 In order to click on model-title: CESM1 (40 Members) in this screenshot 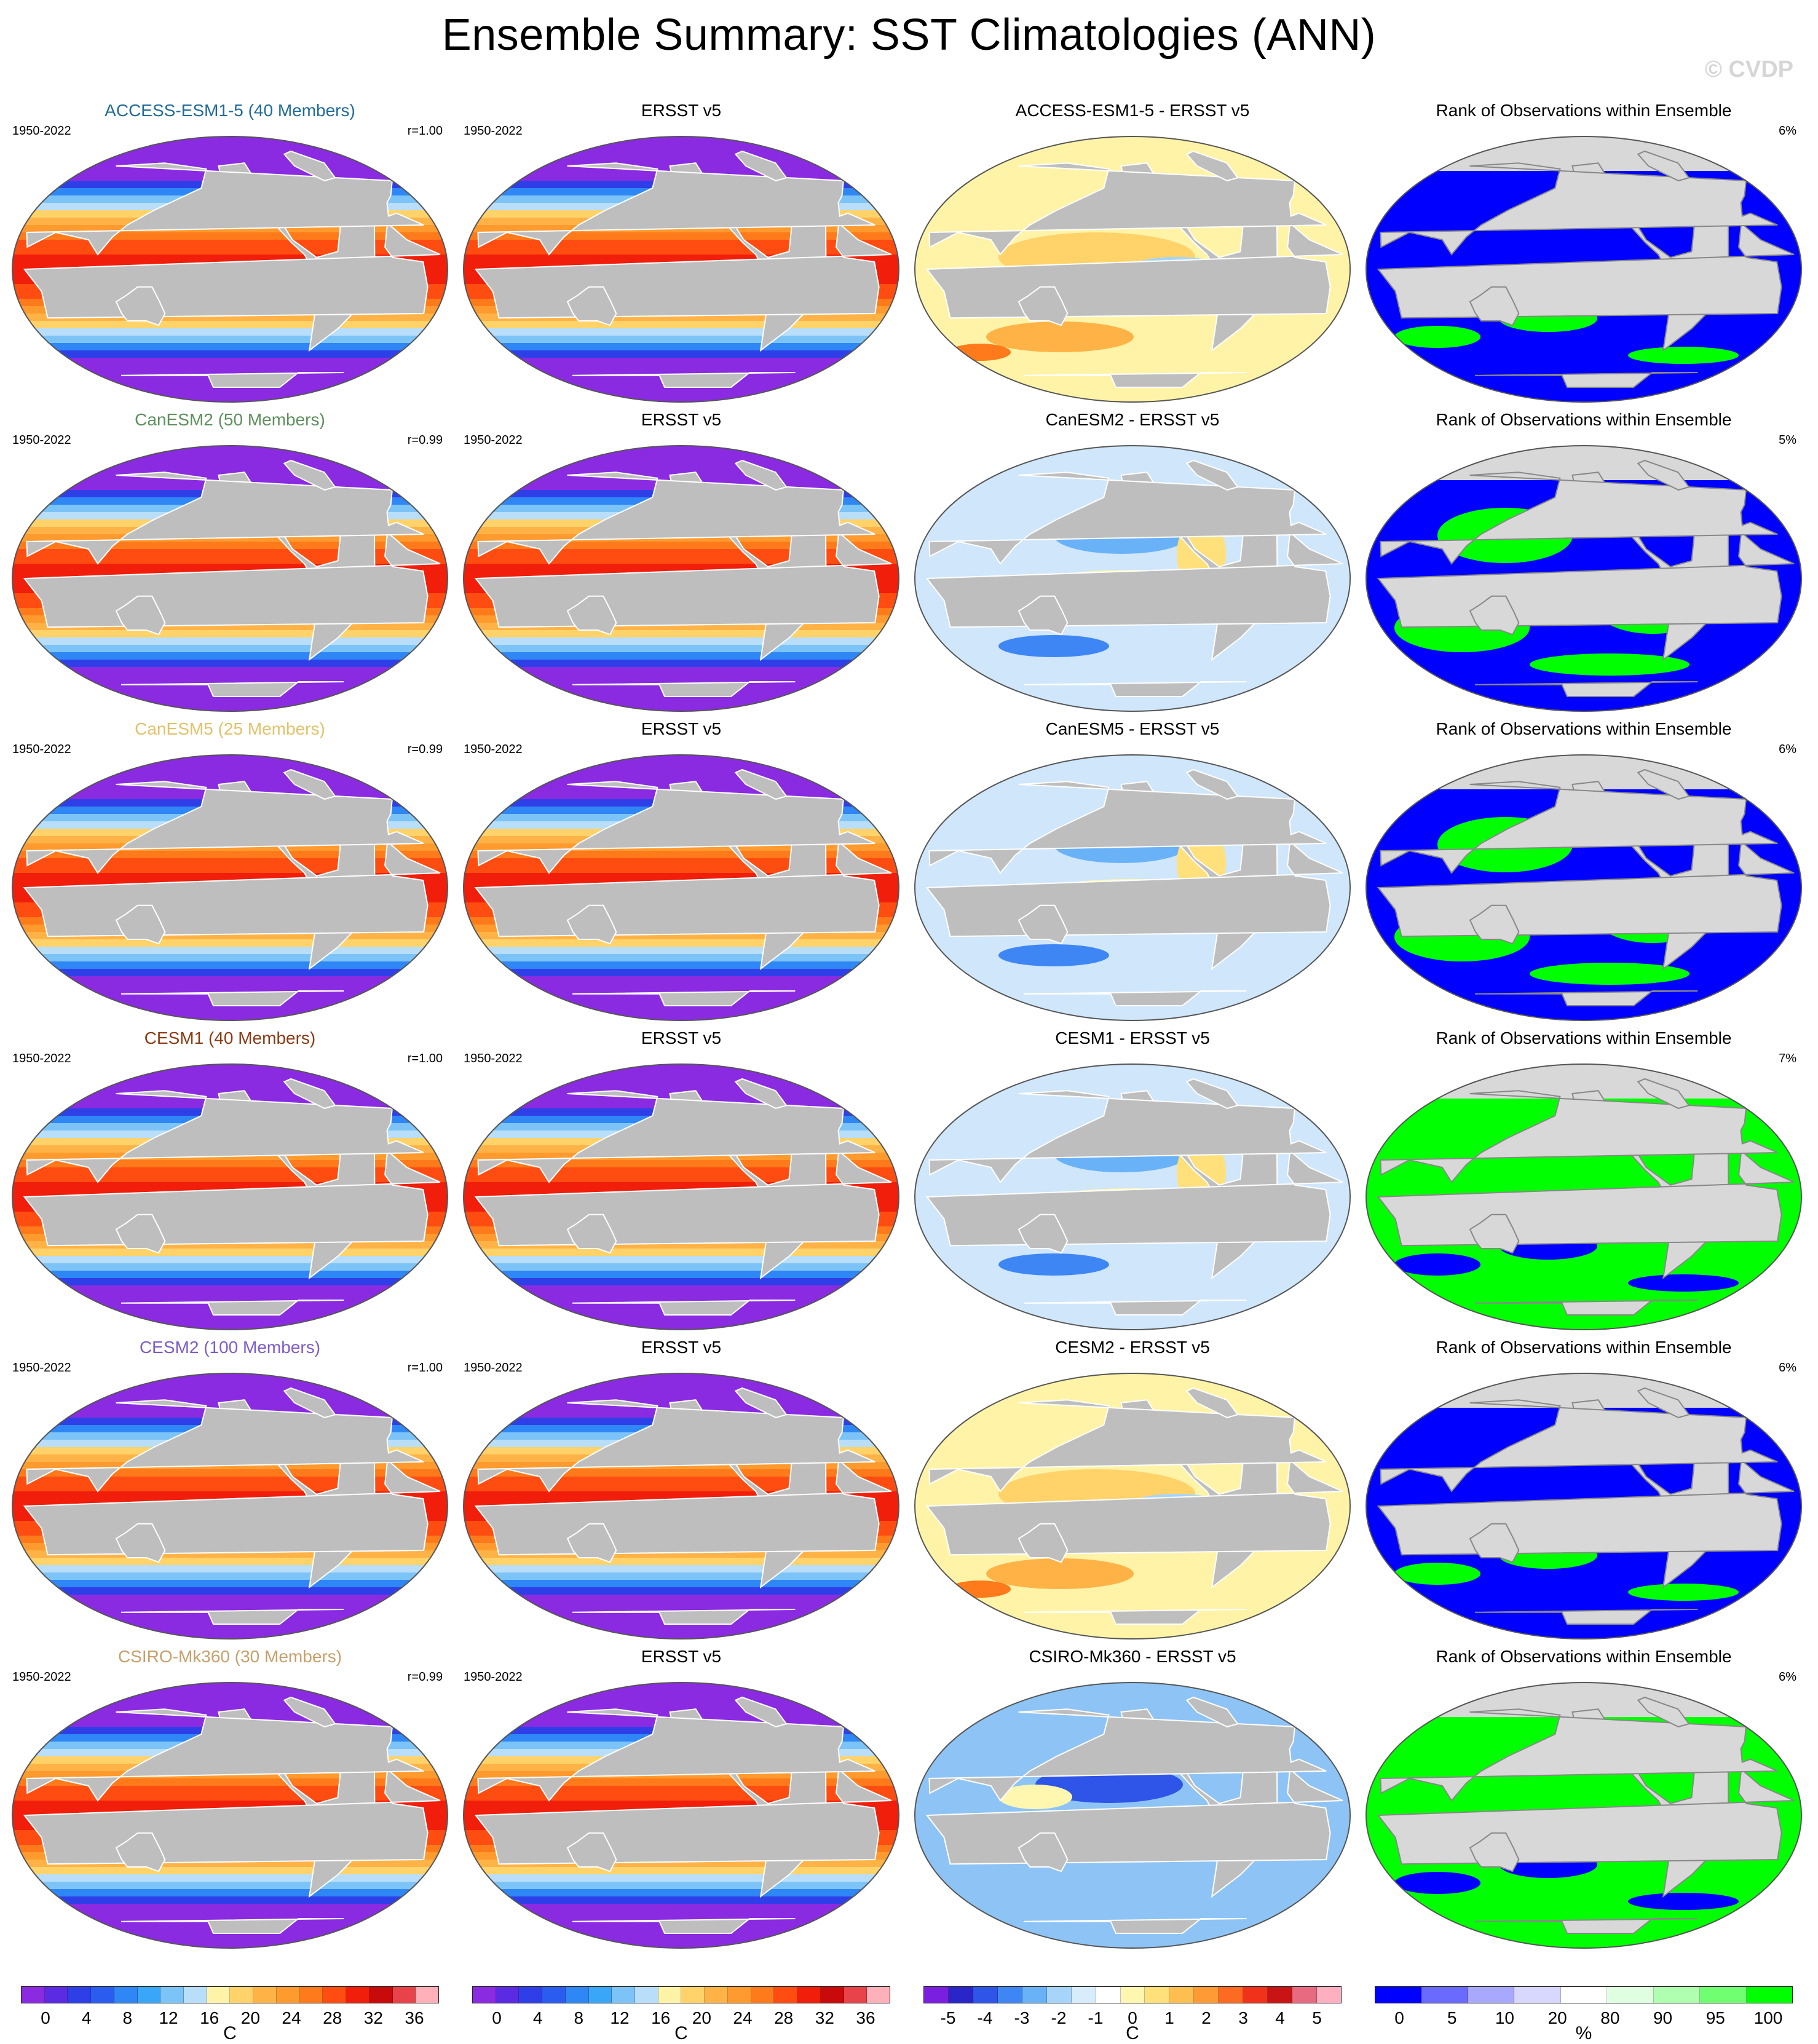, I will do `click(230, 1038)`.